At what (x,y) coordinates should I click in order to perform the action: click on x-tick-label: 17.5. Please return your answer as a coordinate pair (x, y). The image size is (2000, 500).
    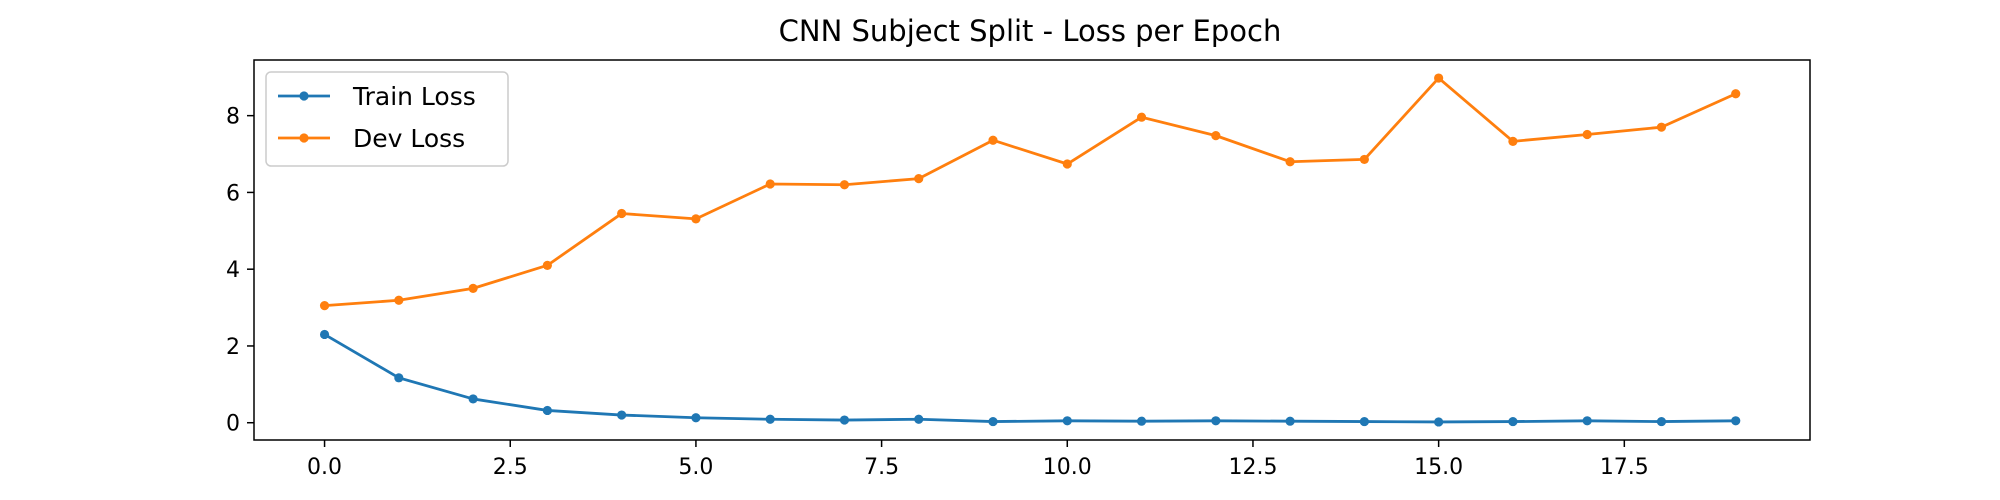
    Looking at the image, I should click on (1624, 467).